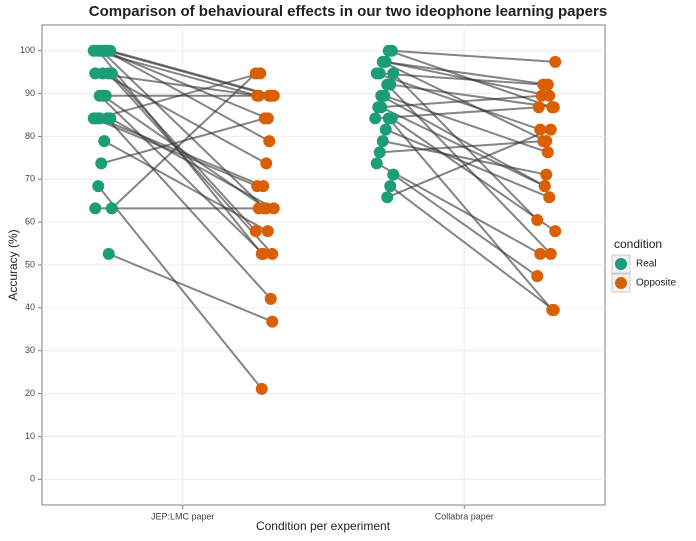  I want to click on x-tick-label: Collabra paper, so click(464, 516).